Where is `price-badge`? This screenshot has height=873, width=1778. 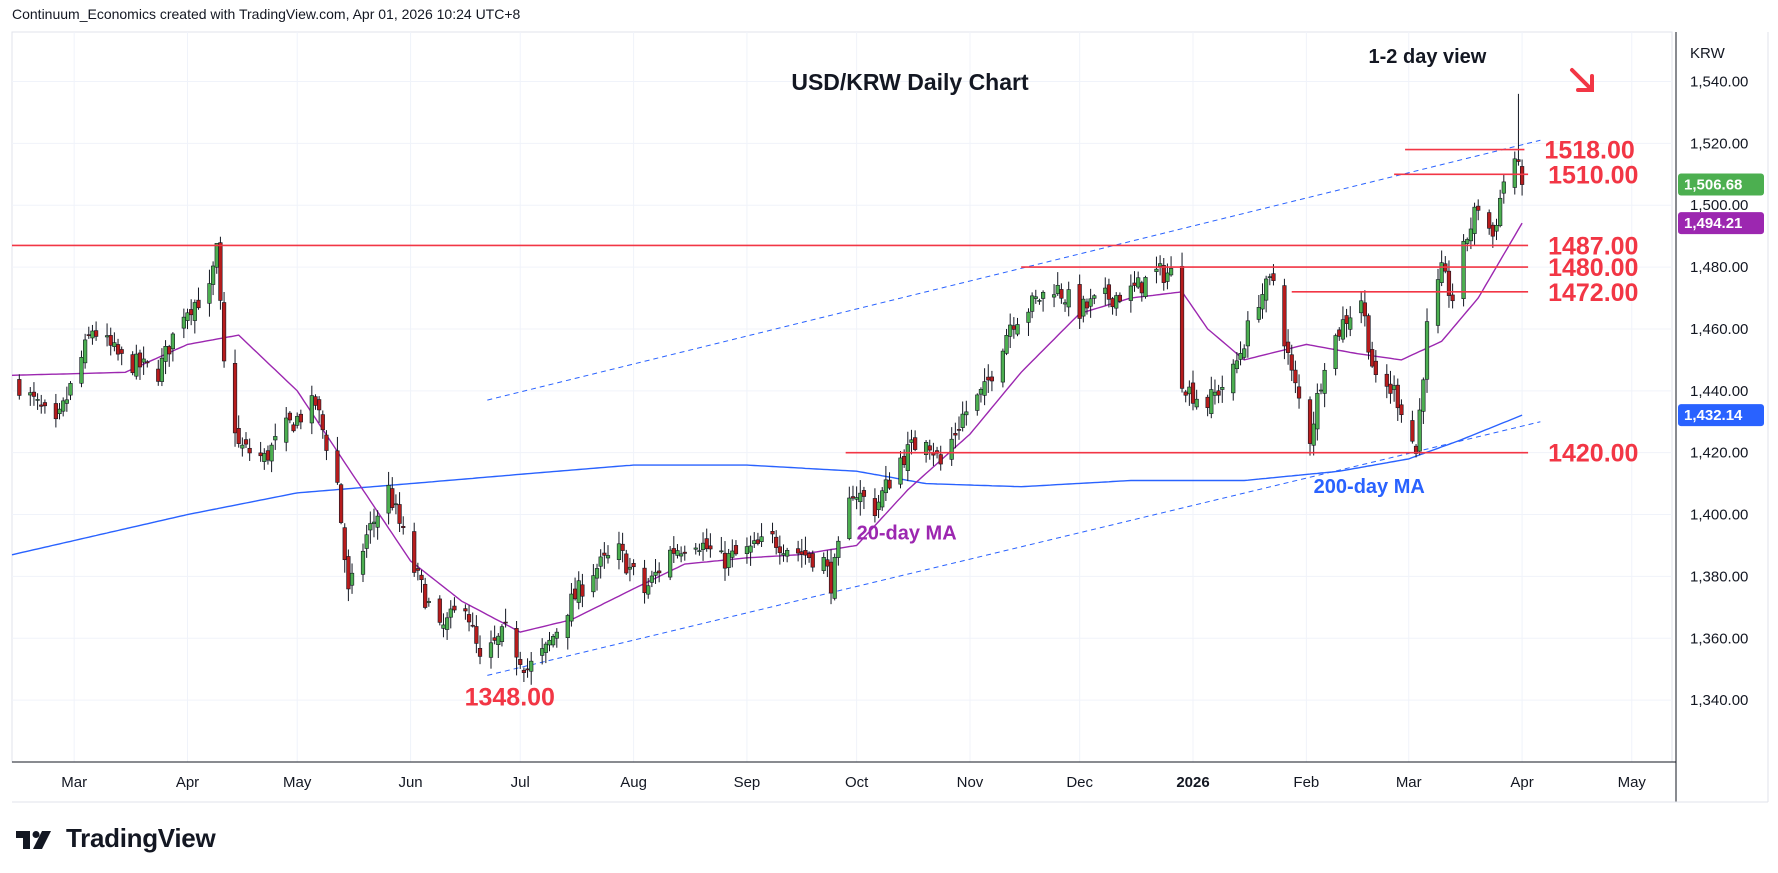
price-badge is located at coordinates (1721, 415).